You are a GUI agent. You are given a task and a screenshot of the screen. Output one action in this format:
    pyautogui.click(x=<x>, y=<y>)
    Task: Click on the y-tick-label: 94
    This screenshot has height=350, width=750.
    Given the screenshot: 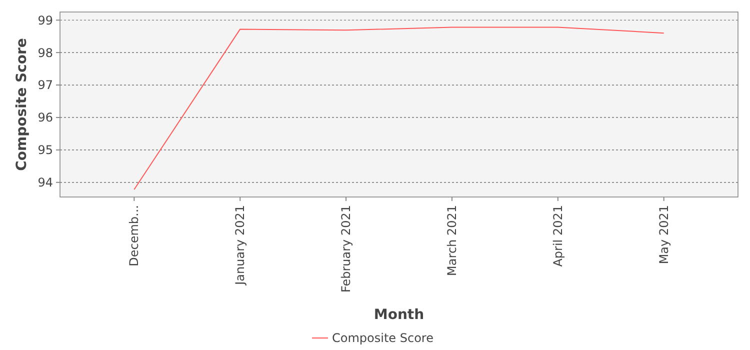 What is the action you would take?
    pyautogui.click(x=45, y=183)
    